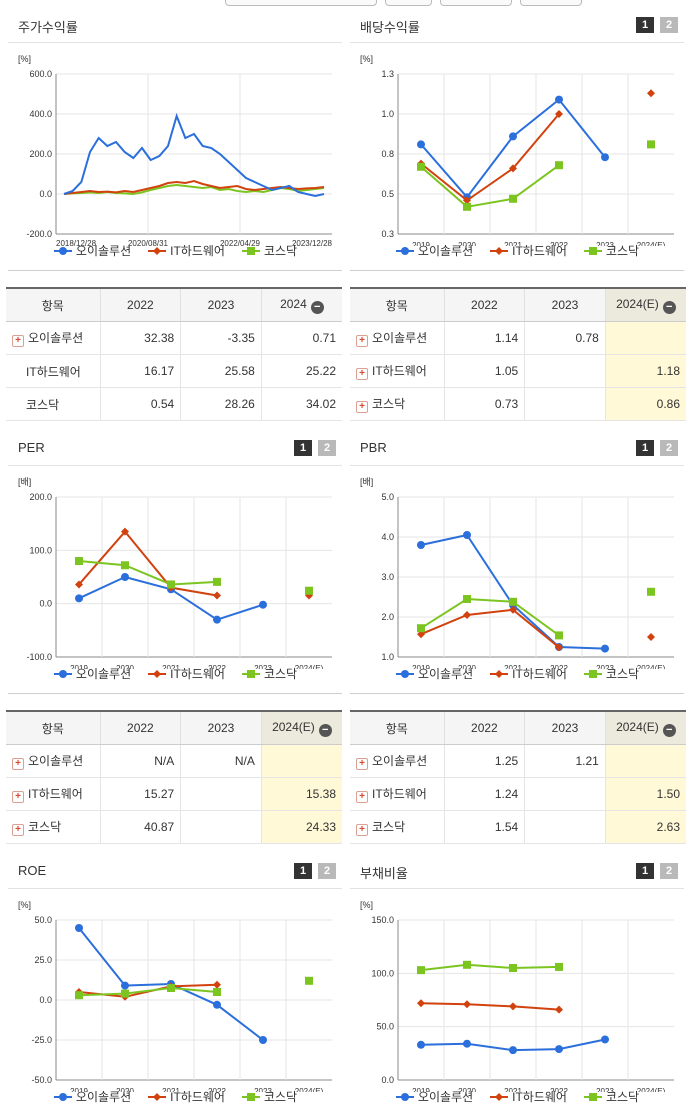 The image size is (691, 1115). What do you see at coordinates (175, 693) in the screenshot?
I see `divider` at bounding box center [175, 693].